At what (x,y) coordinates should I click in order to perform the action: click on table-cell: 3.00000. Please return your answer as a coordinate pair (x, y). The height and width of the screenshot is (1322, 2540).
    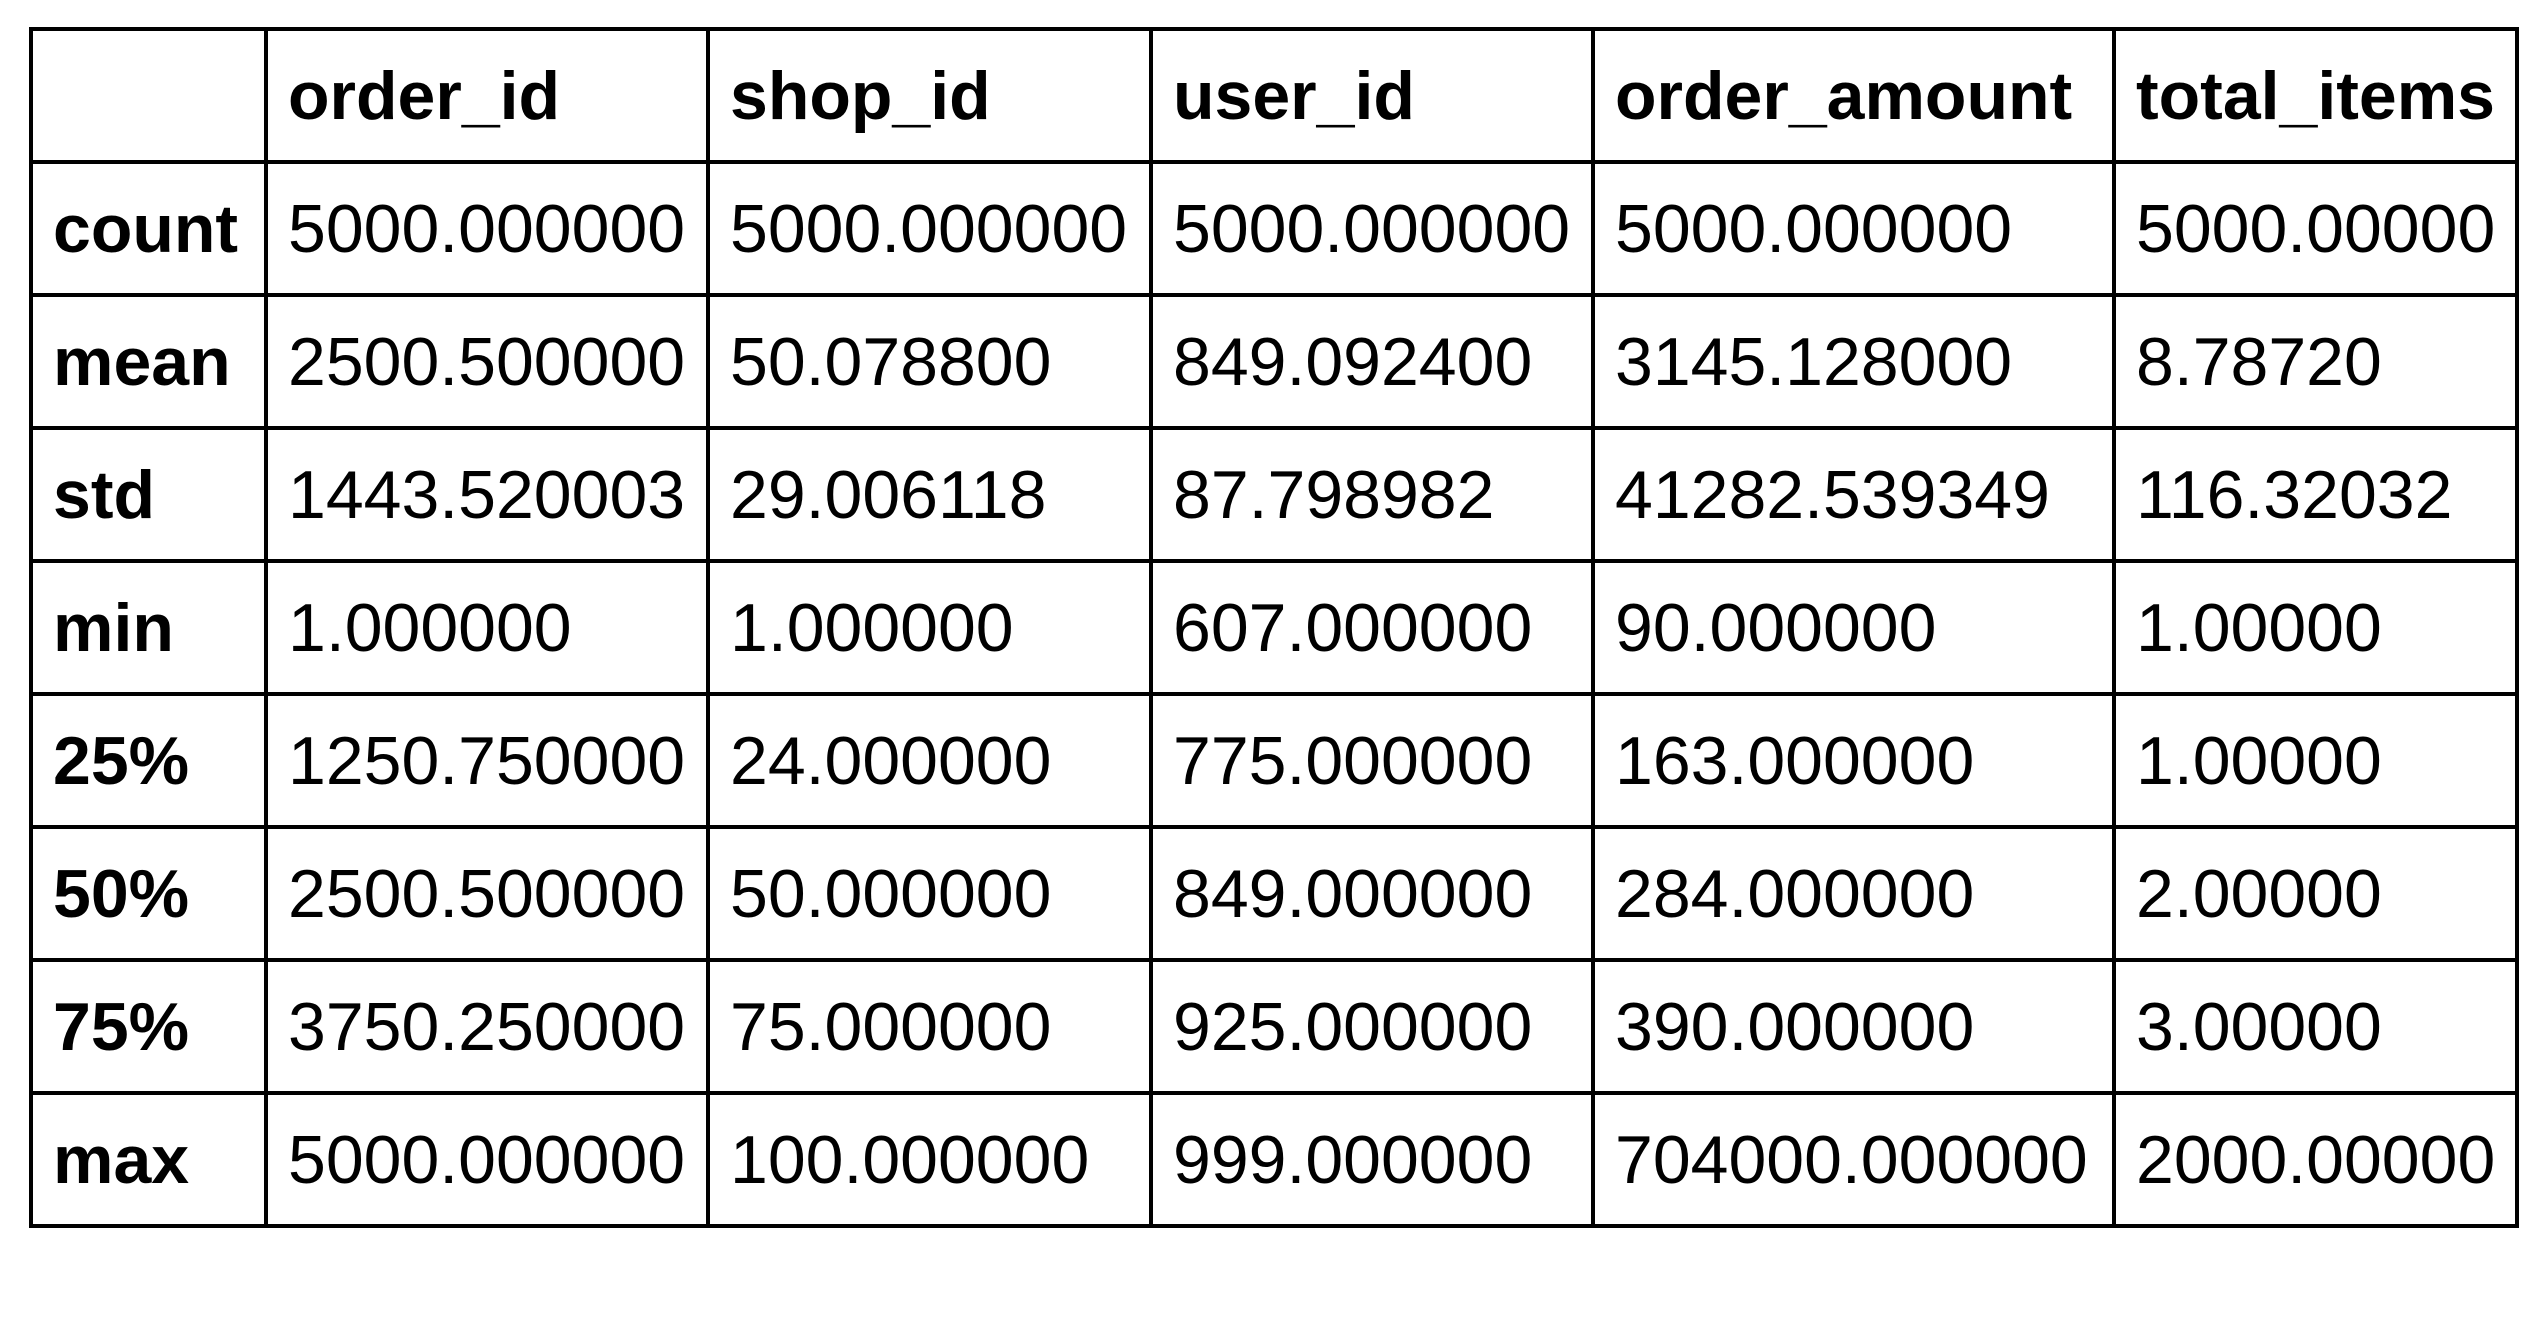
    Looking at the image, I should click on (2315, 1026).